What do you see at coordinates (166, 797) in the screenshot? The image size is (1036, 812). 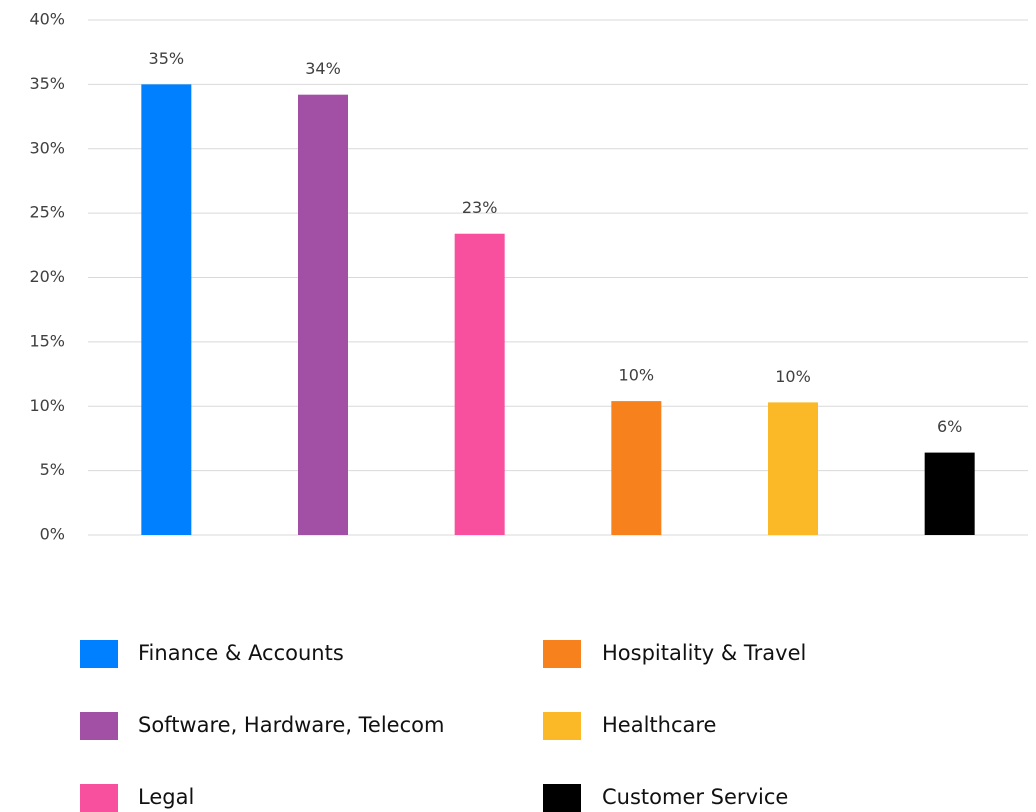 I see `legend-label: Legal` at bounding box center [166, 797].